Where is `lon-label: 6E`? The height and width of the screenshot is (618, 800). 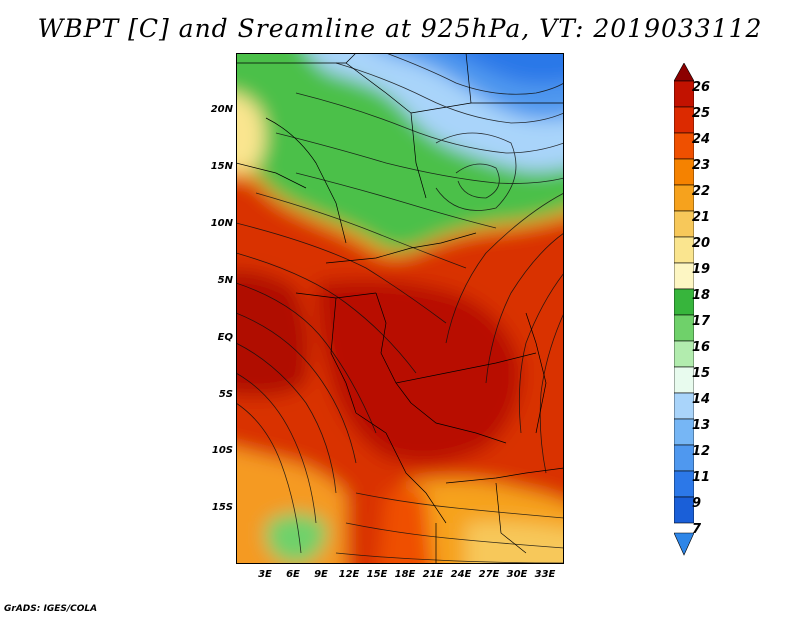 lon-label: 6E is located at coordinates (293, 574).